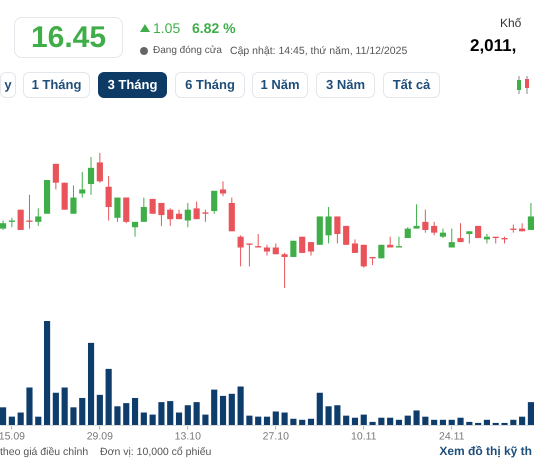 The width and height of the screenshot is (534, 462). I want to click on x-tick-label: 10.11, so click(364, 436).